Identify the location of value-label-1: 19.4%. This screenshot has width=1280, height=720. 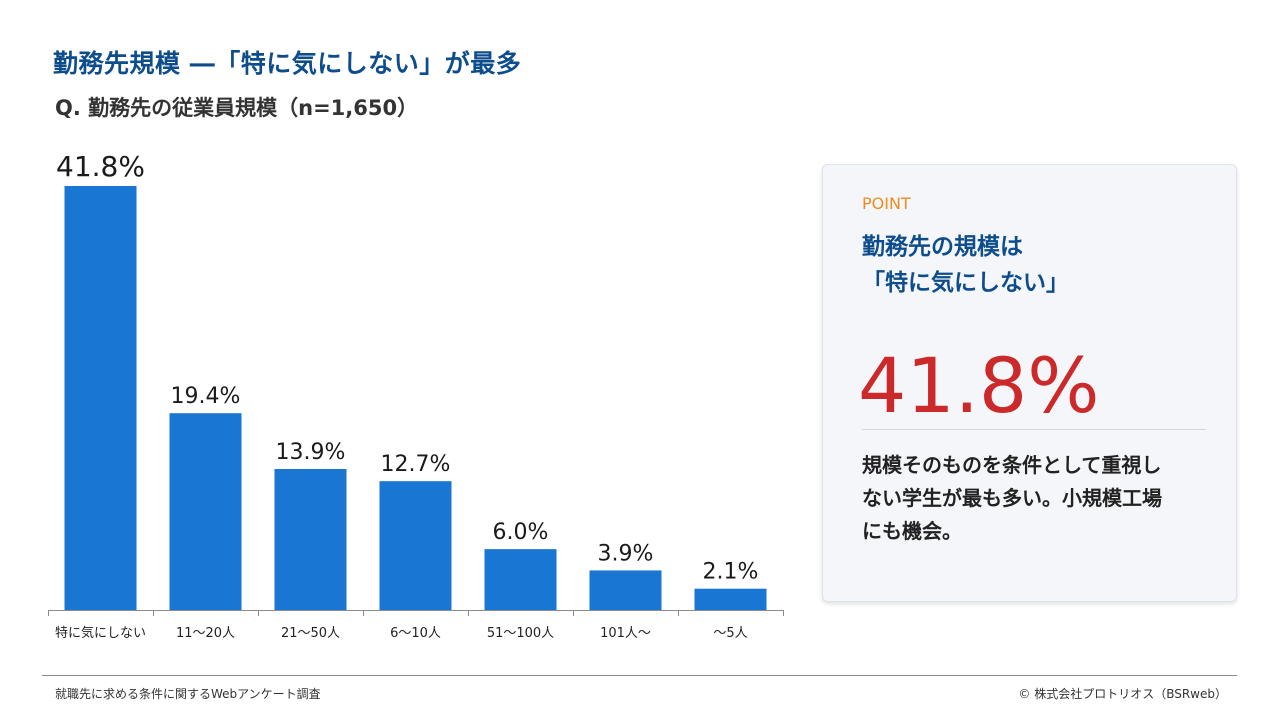
(206, 396).